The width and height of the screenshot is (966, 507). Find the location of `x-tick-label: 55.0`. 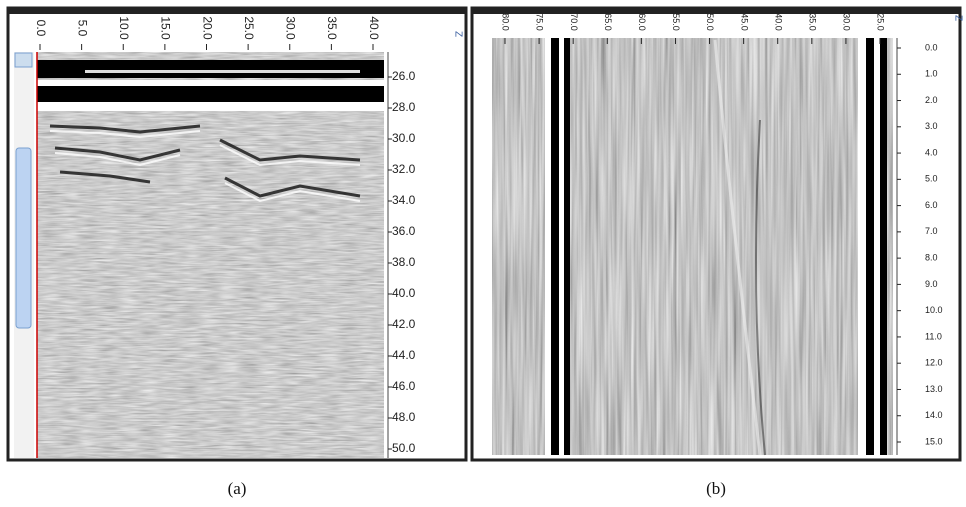

x-tick-label: 55.0 is located at coordinates (676, 22).